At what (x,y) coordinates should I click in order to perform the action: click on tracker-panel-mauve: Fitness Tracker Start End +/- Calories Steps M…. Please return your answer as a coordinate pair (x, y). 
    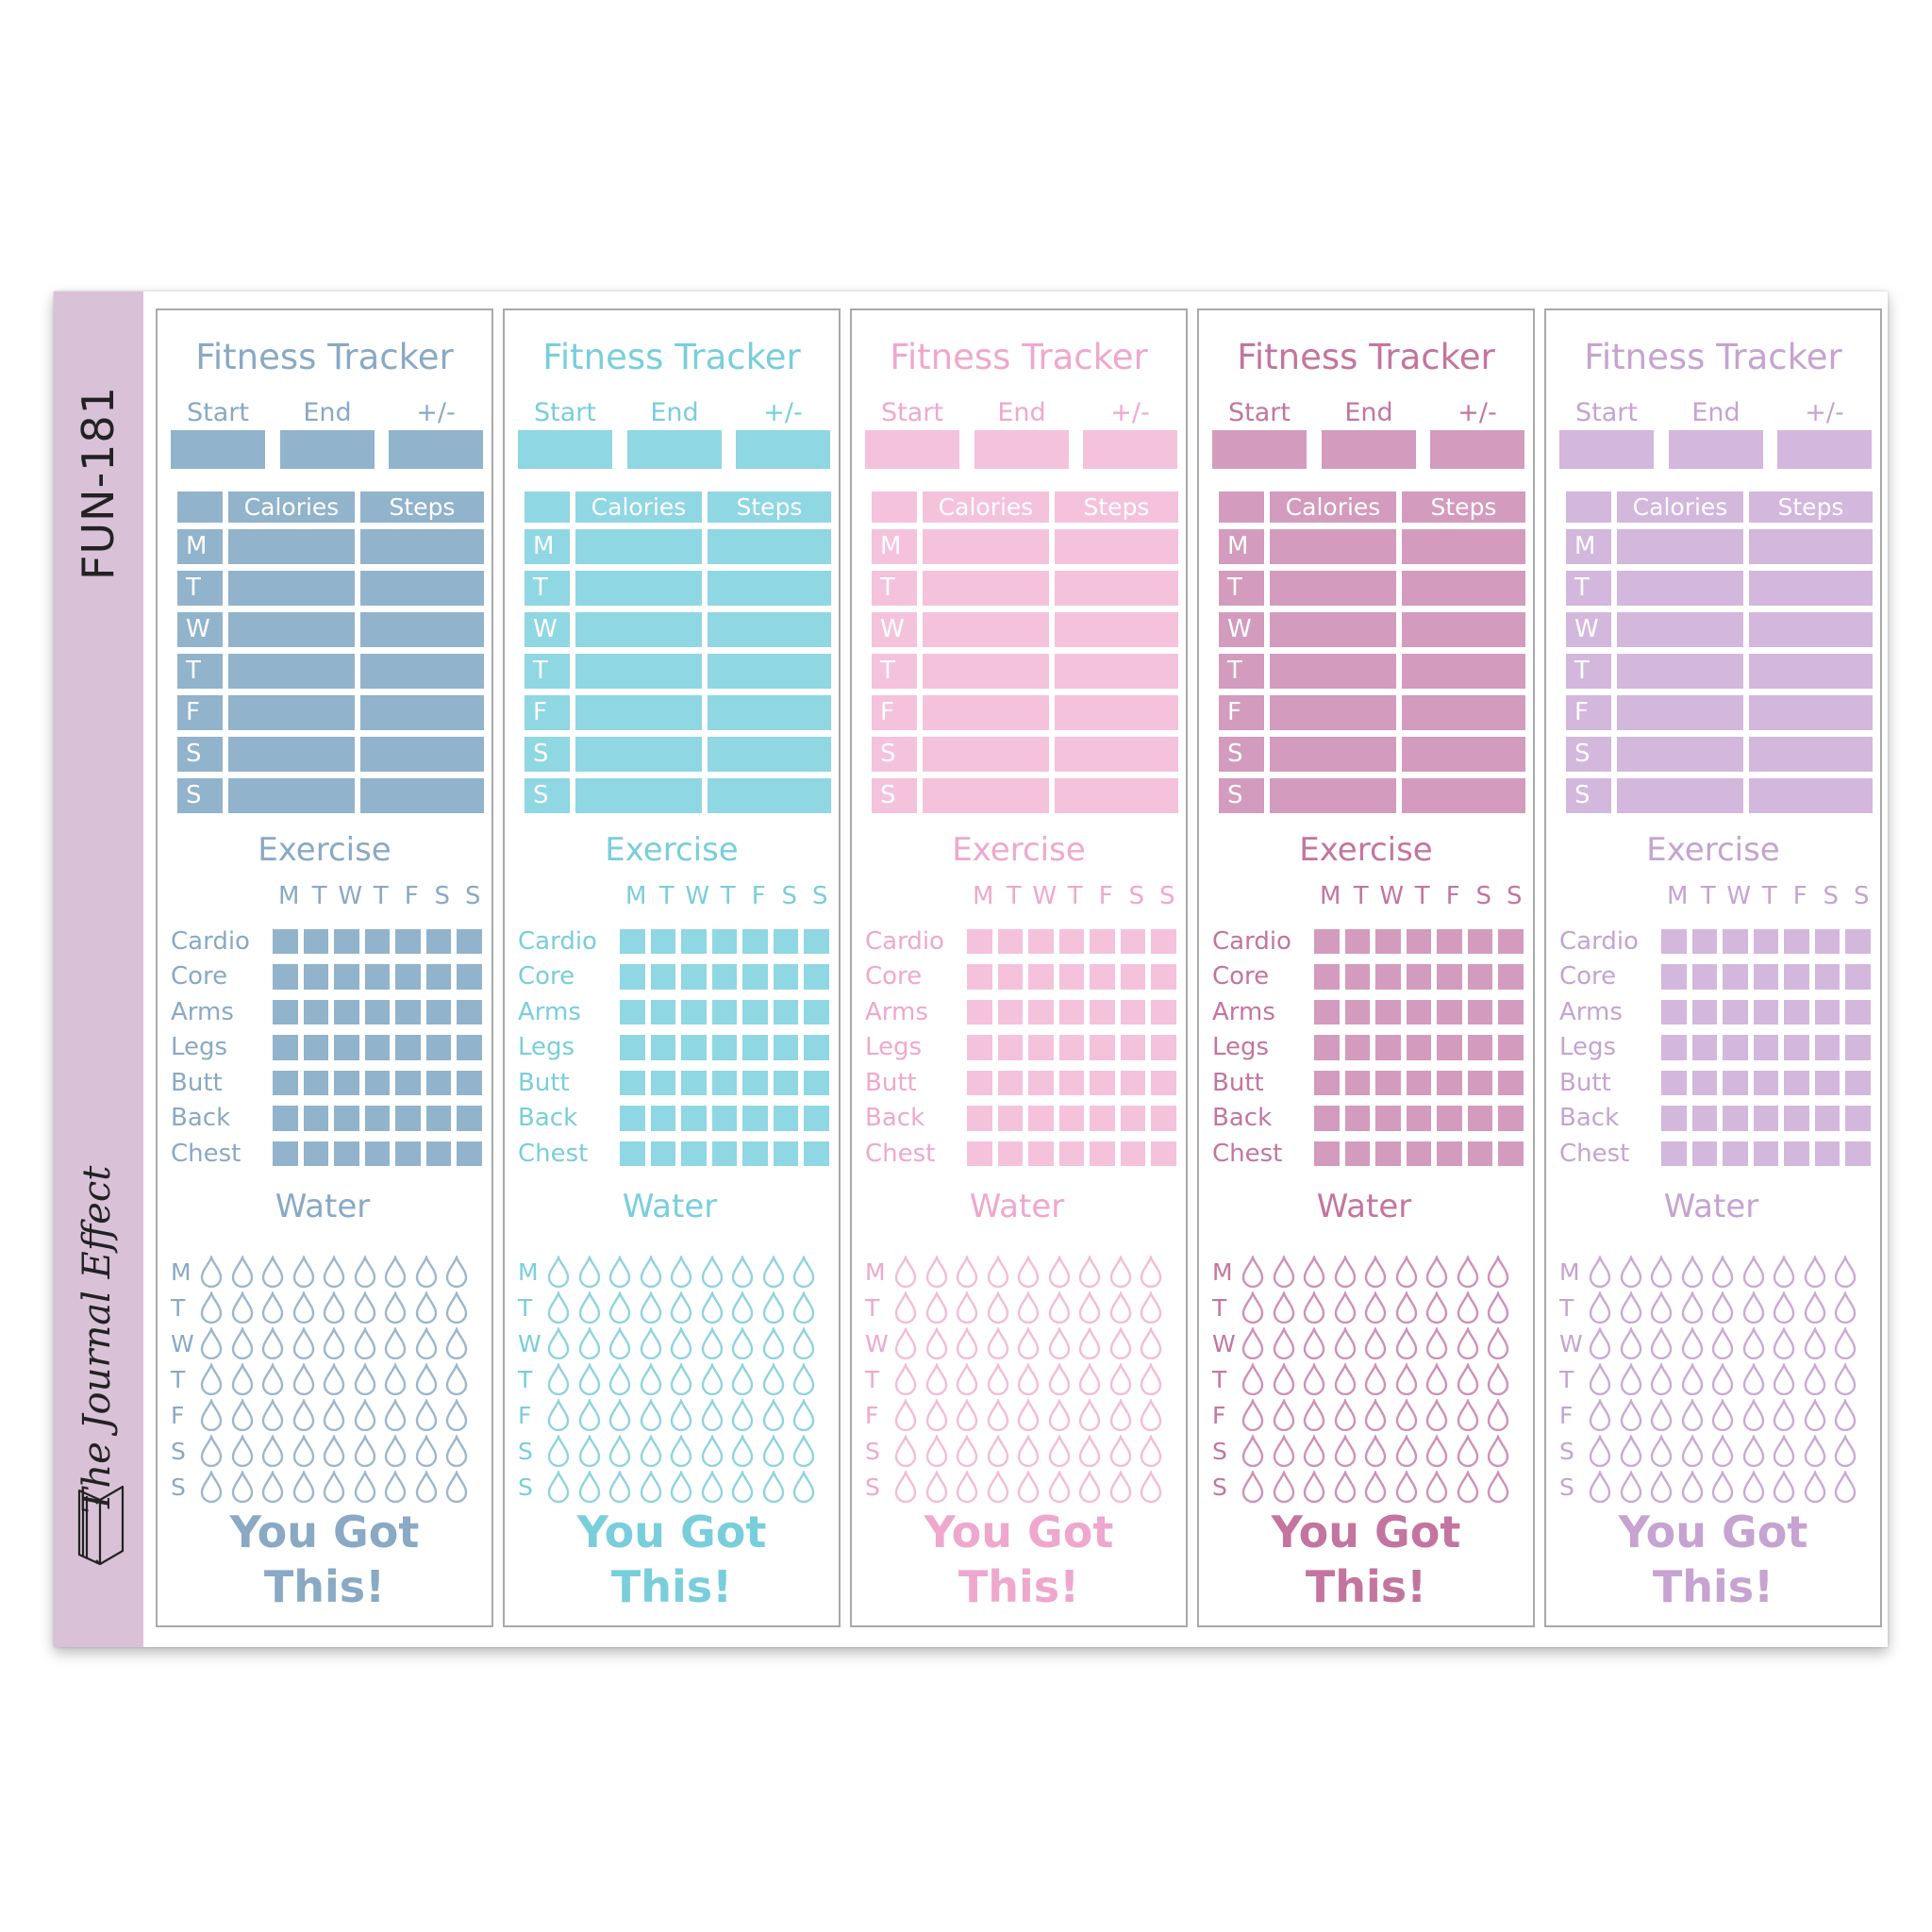
    Looking at the image, I should click on (1366, 967).